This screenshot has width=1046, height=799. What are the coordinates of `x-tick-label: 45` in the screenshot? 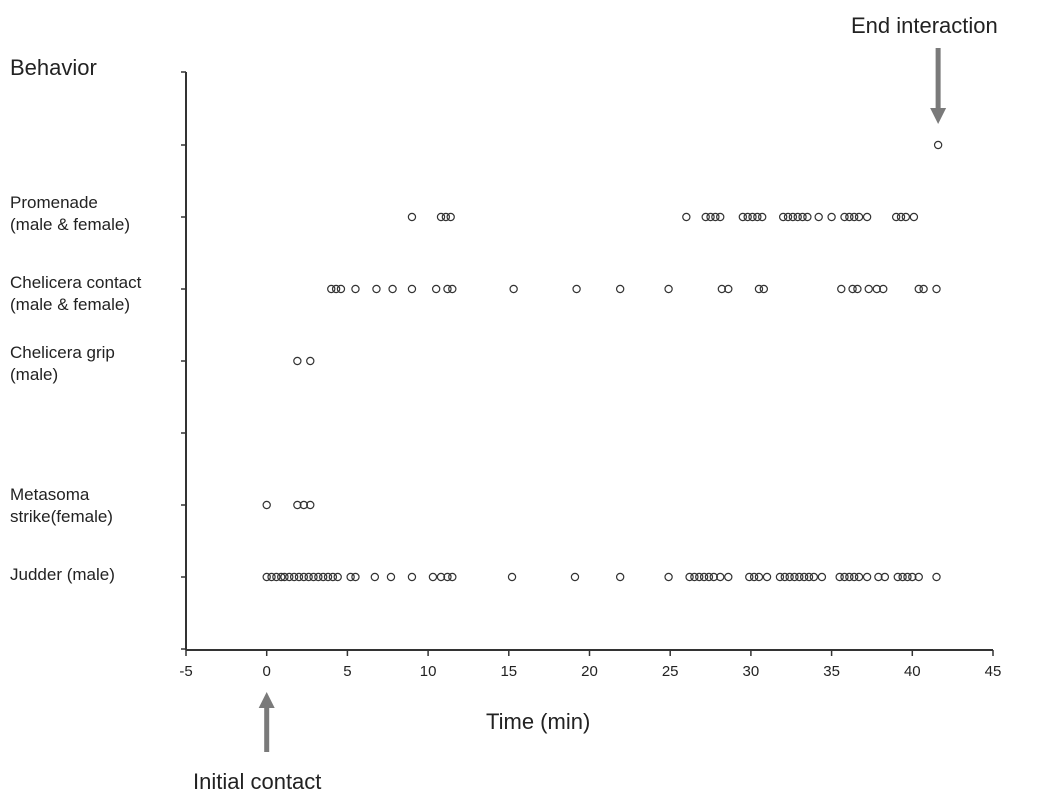 It's located at (993, 671).